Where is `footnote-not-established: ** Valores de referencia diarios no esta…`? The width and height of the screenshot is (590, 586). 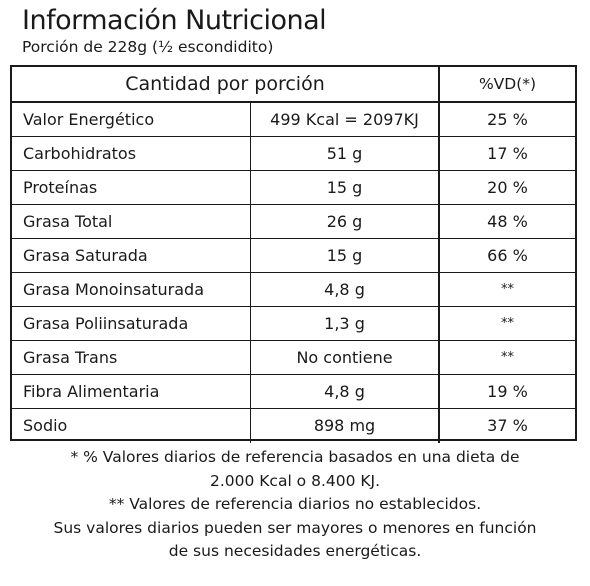
footnote-not-established: ** Valores de referencia diarios no esta… is located at coordinates (295, 504).